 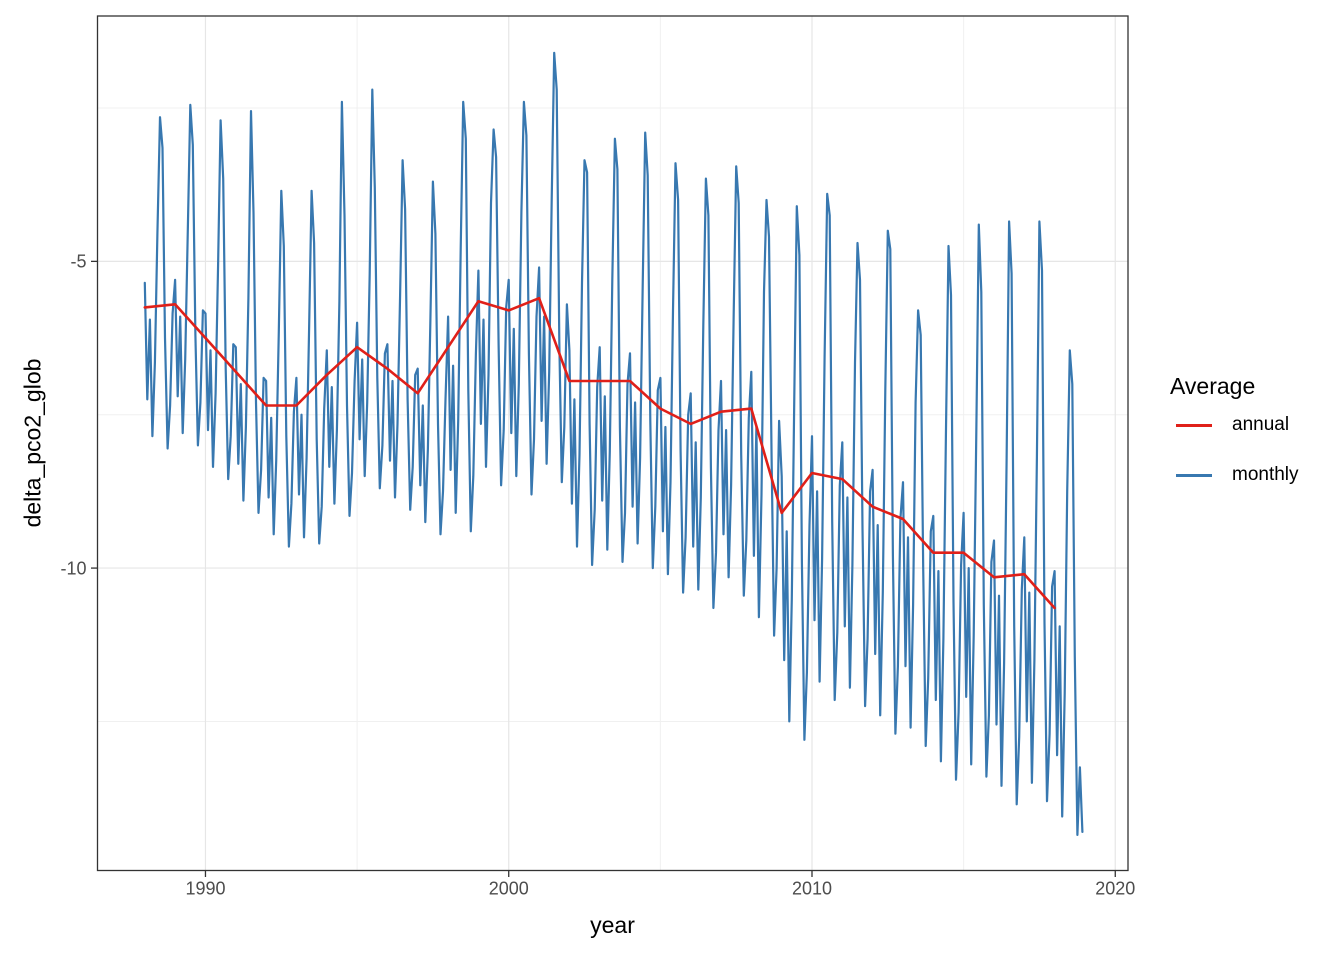 I want to click on legend: Average annual monthly, so click(x=1257, y=436).